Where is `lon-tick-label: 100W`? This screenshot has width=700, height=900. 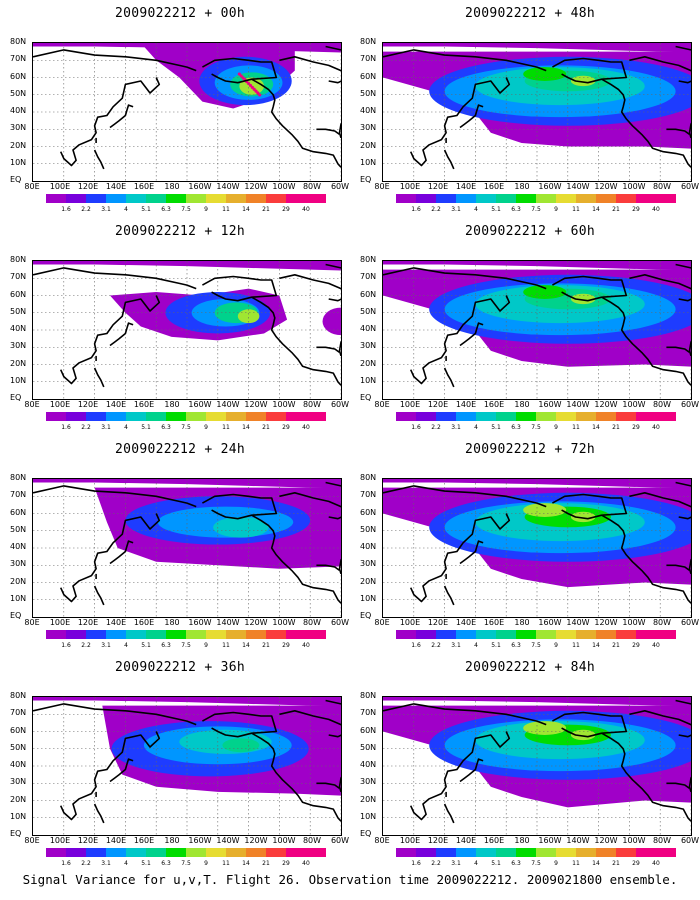
lon-tick-label: 100W is located at coordinates (284, 404).